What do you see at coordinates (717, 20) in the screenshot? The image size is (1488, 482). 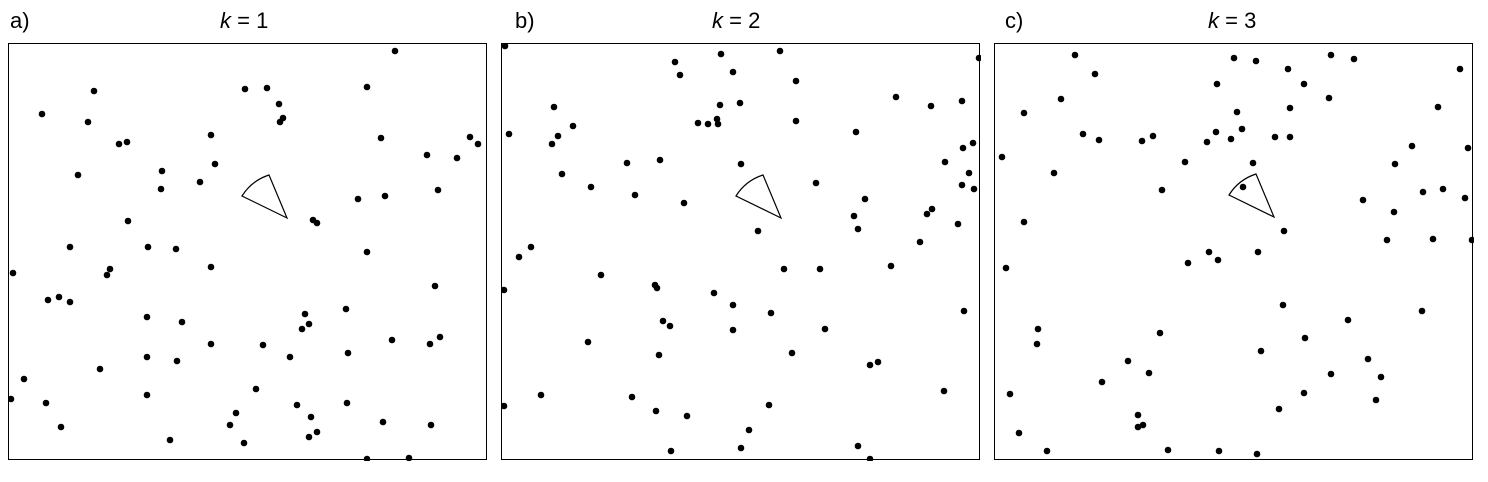 I see `panel-b-title-var: k` at bounding box center [717, 20].